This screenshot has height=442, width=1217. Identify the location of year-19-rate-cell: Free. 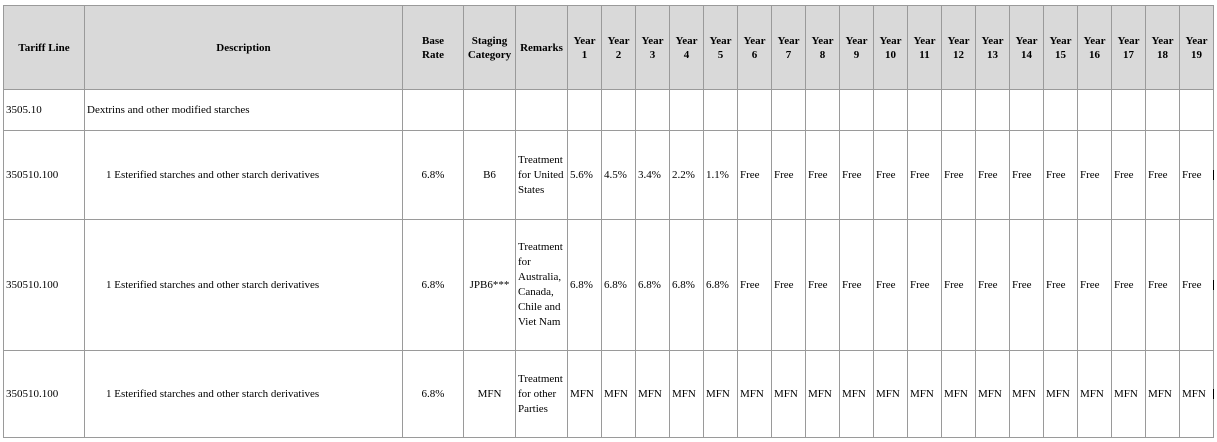
(1196, 175).